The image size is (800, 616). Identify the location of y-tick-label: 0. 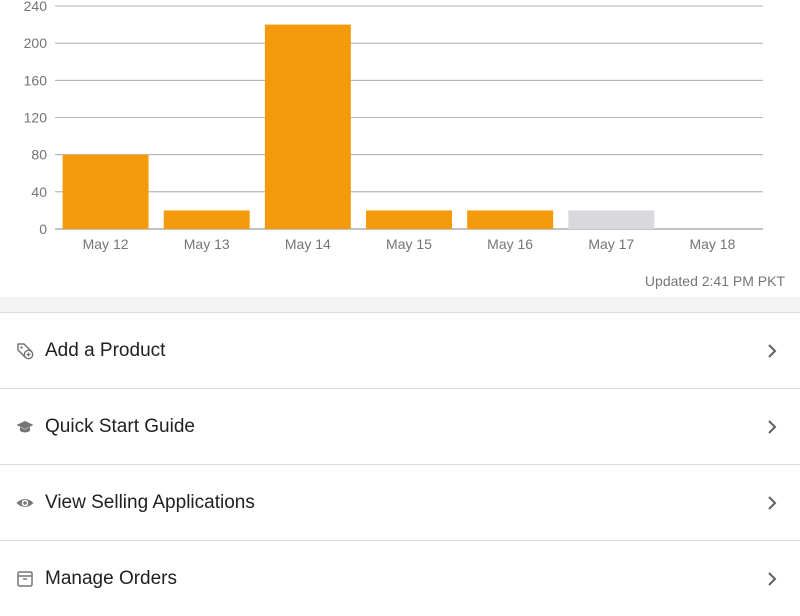
(43, 229).